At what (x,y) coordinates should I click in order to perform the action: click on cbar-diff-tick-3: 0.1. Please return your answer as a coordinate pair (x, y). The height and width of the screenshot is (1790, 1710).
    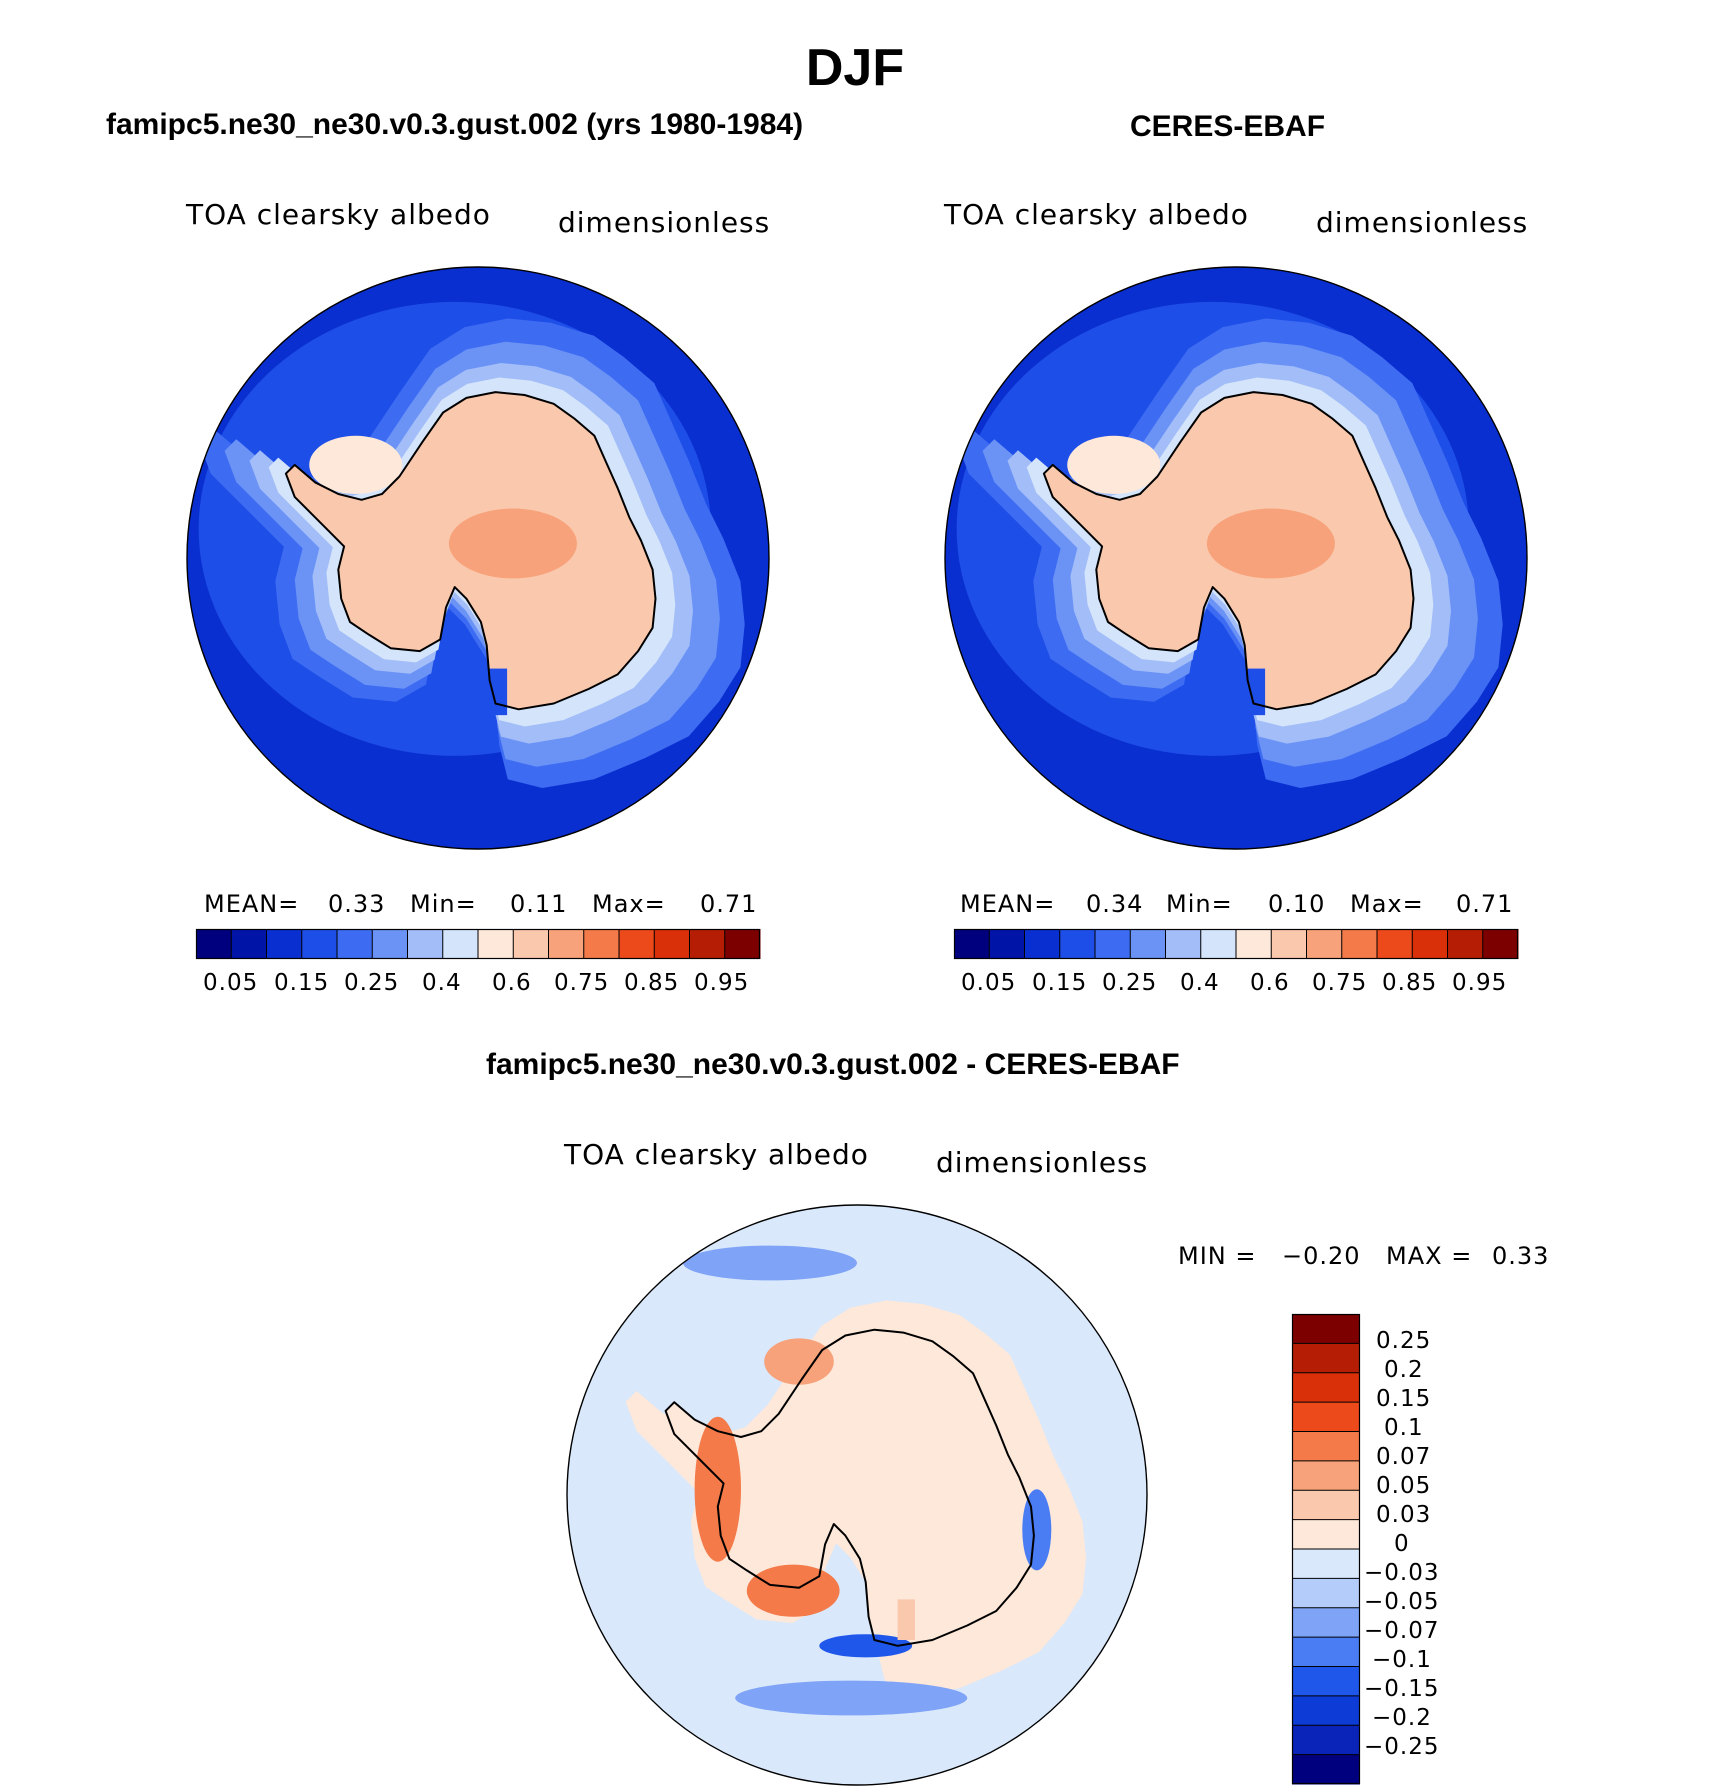
    Looking at the image, I should click on (1404, 1428).